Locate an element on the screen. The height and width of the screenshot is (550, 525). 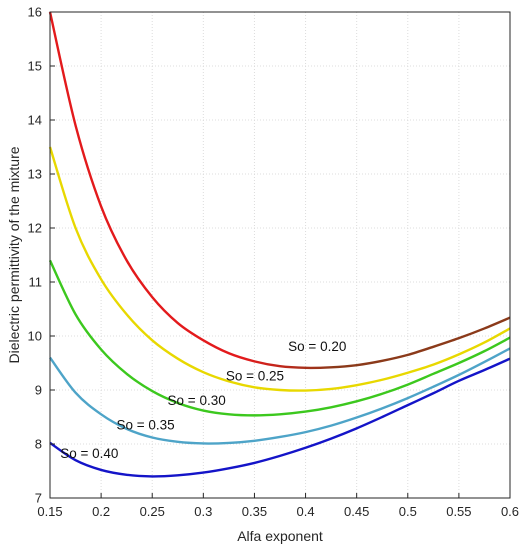
series-label: So = 0.35 is located at coordinates (145, 424).